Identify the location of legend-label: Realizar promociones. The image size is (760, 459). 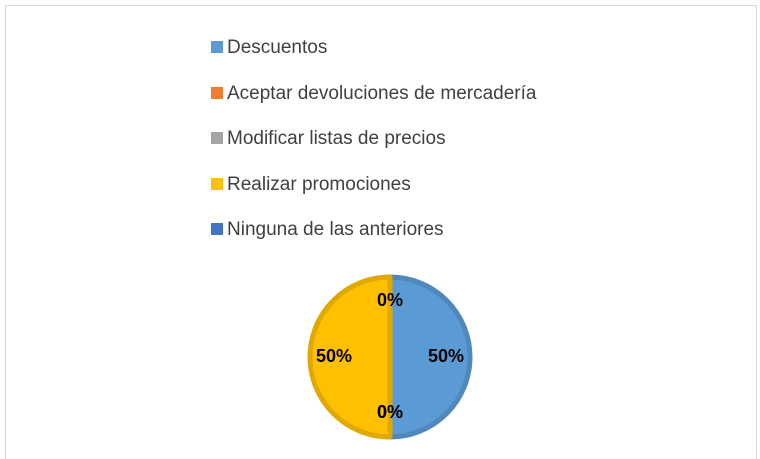
(319, 184).